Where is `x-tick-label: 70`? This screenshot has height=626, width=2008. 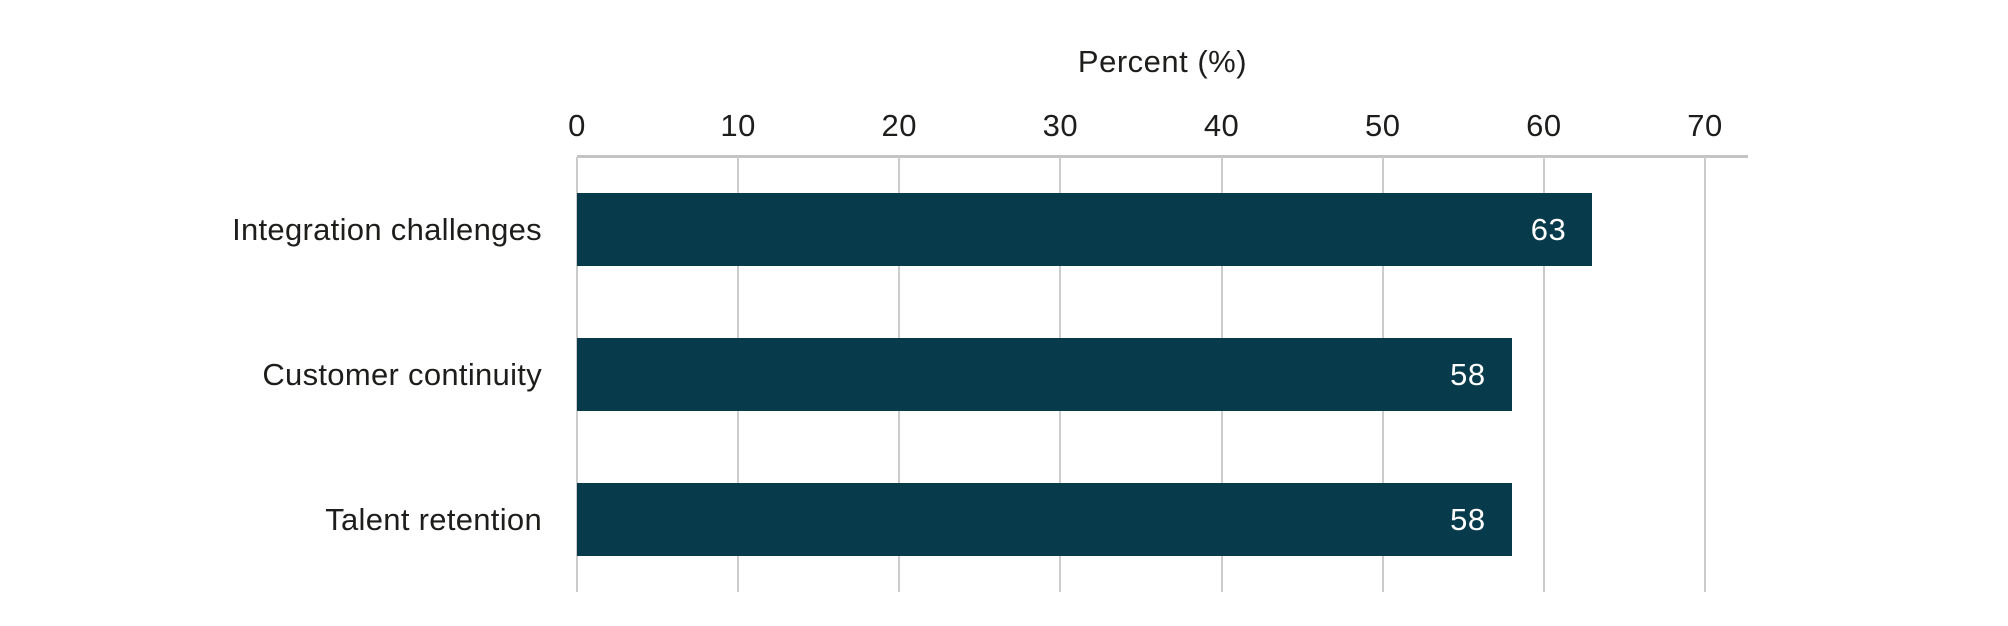 x-tick-label: 70 is located at coordinates (1705, 125).